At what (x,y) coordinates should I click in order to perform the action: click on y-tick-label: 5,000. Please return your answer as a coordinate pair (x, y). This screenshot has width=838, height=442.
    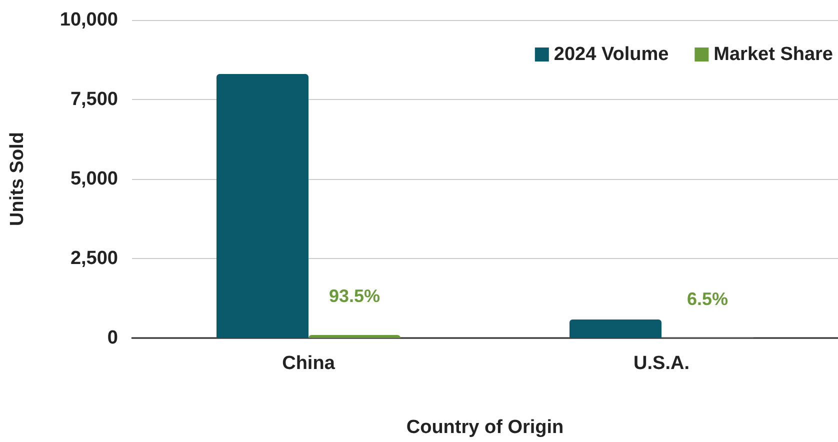
    Looking at the image, I should click on (94, 179).